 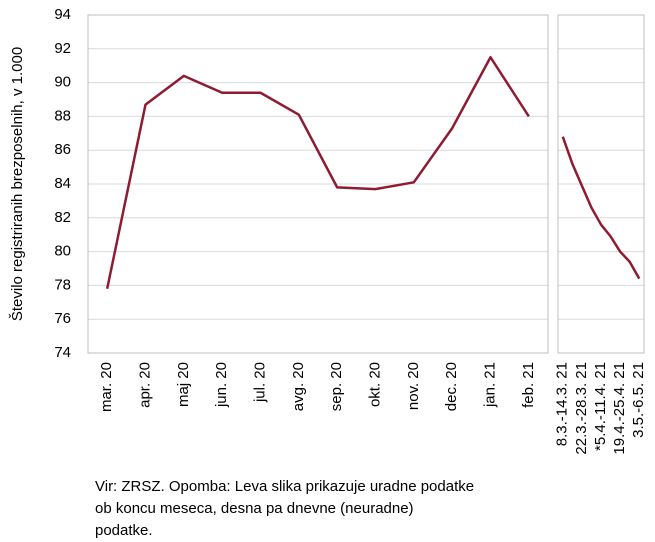 What do you see at coordinates (619, 408) in the screenshot?
I see `x-tick-label: 19.4.-25.4. 21` at bounding box center [619, 408].